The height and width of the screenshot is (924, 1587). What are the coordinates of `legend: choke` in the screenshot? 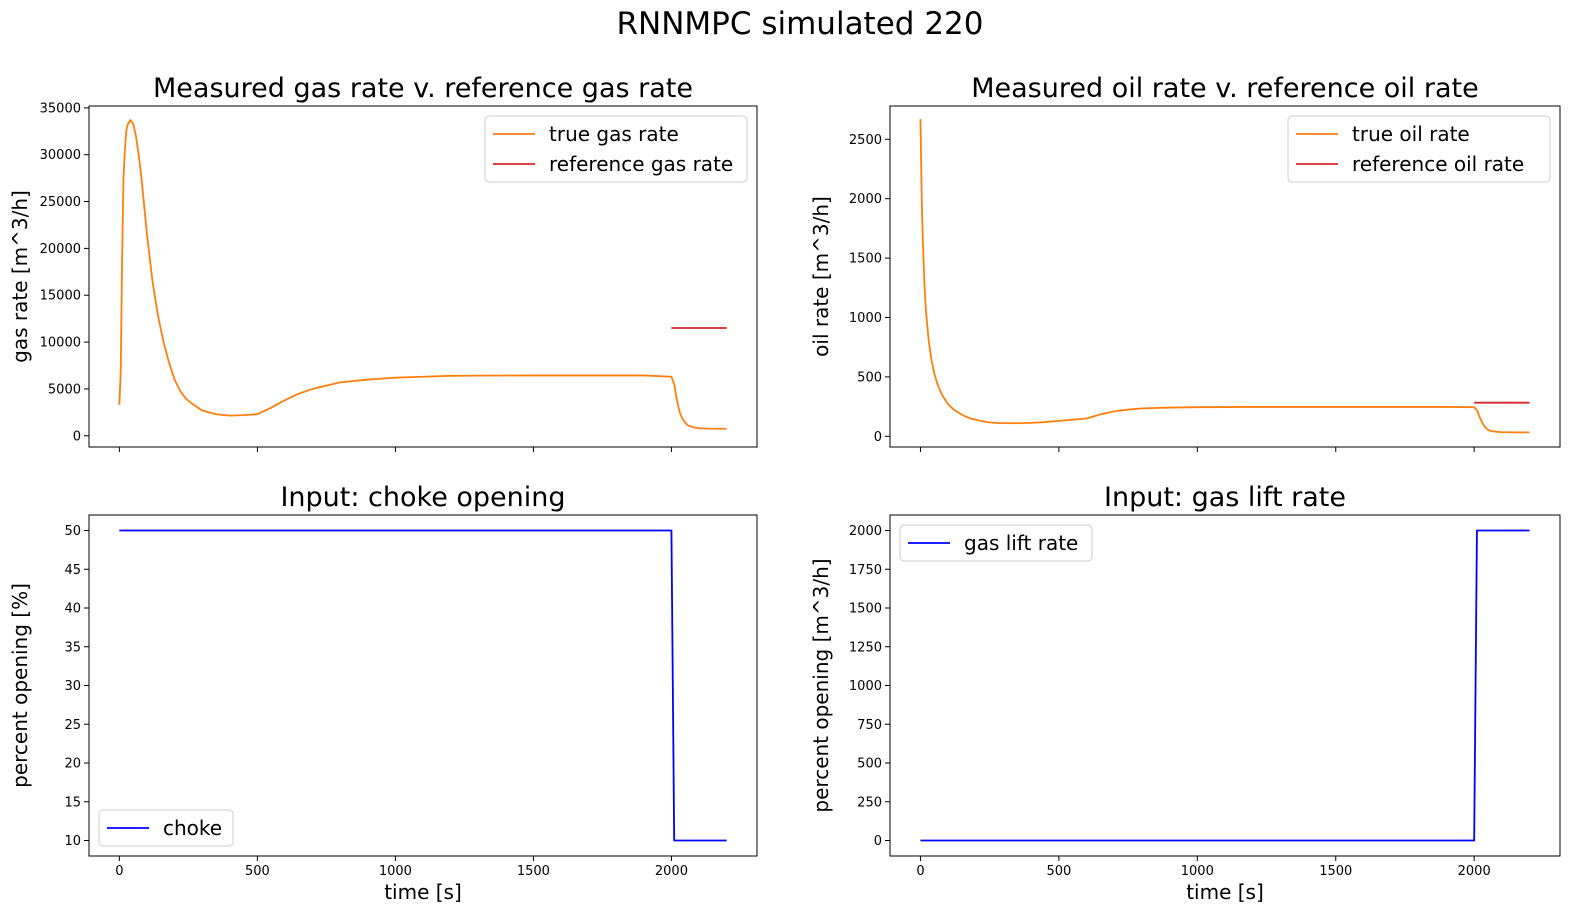 It's located at (166, 828).